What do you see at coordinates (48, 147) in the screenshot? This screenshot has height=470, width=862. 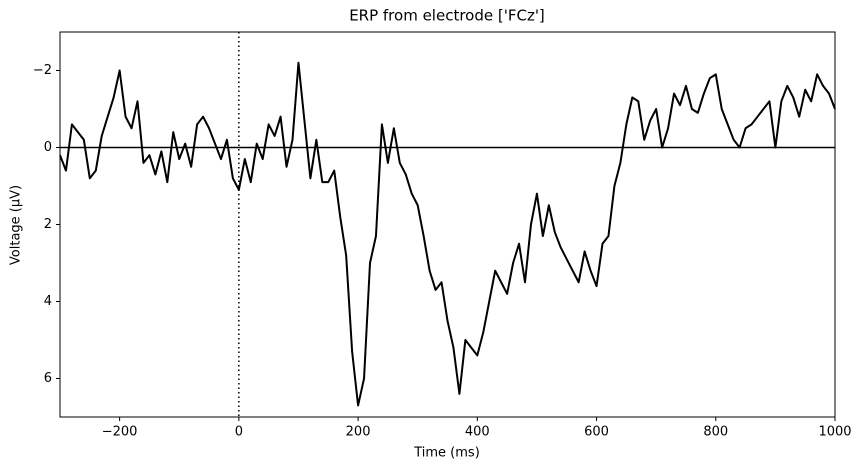 I see `y-tick-label: 0` at bounding box center [48, 147].